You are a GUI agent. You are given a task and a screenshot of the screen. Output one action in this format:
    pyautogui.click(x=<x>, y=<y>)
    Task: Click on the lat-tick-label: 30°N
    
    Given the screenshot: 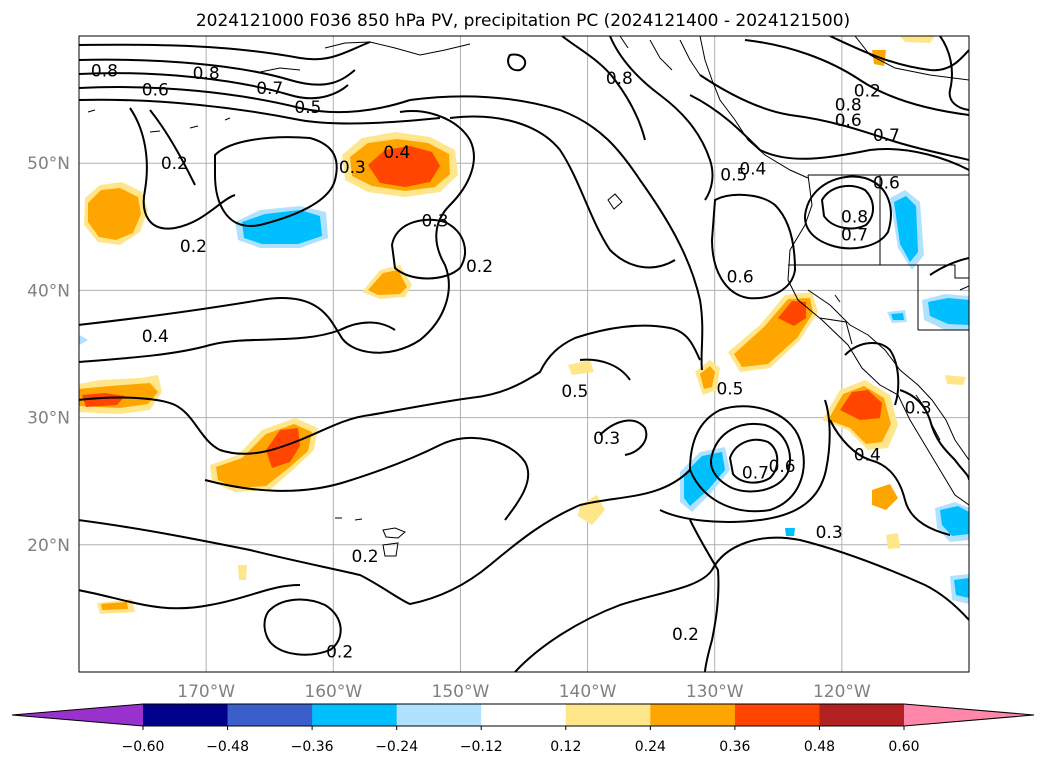 What is the action you would take?
    pyautogui.click(x=48, y=419)
    